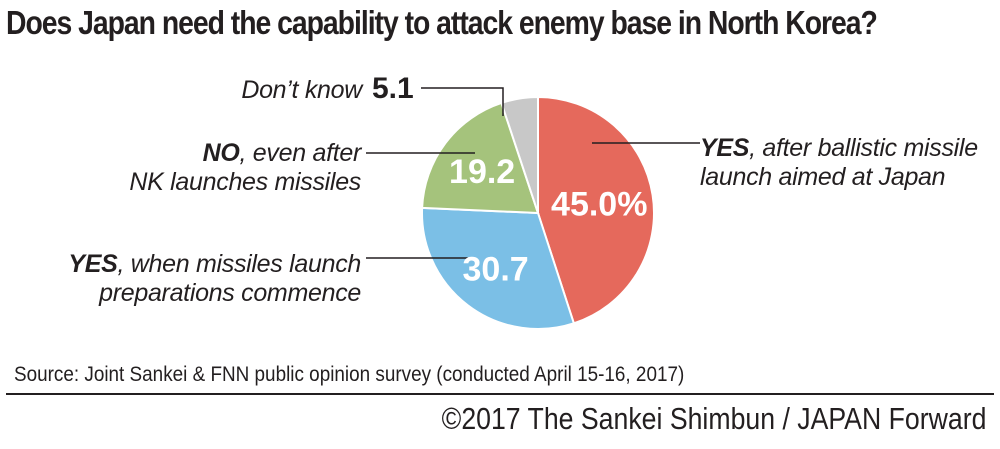 This screenshot has height=449, width=1000. Describe the element at coordinates (230, 293) in the screenshot. I see `label-yes-prep-line2: preparations commence` at that location.